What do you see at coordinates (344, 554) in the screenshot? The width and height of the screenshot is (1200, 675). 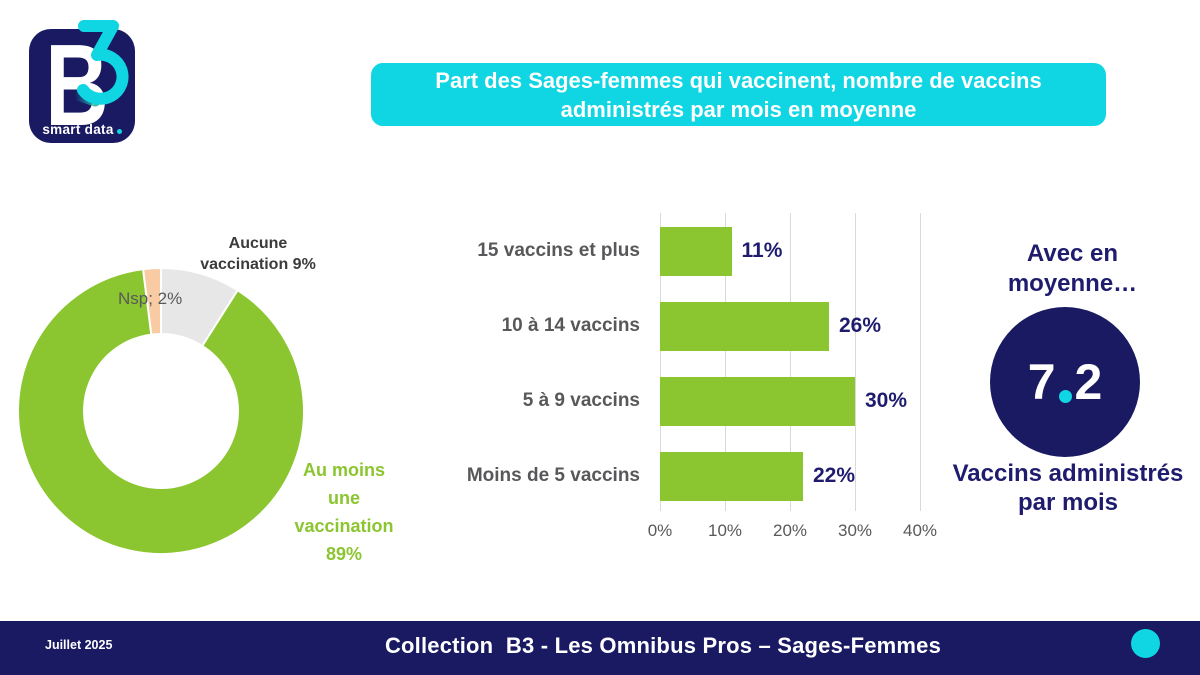 I see `donut-label-au-moins-line4: 89%` at bounding box center [344, 554].